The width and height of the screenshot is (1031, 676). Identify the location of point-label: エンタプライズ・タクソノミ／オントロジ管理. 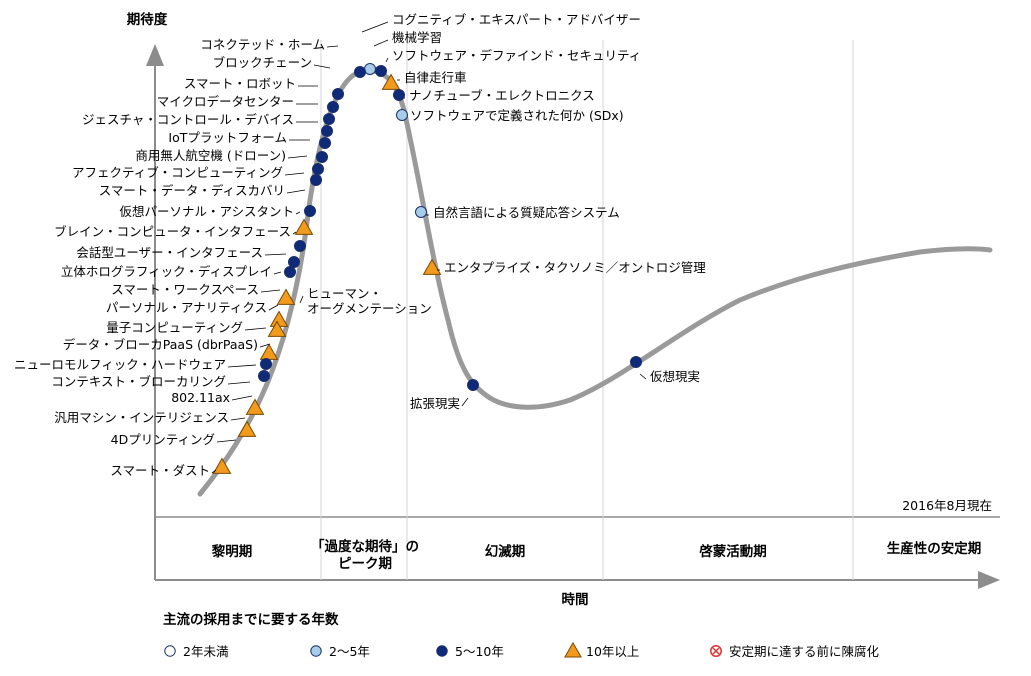
(575, 267).